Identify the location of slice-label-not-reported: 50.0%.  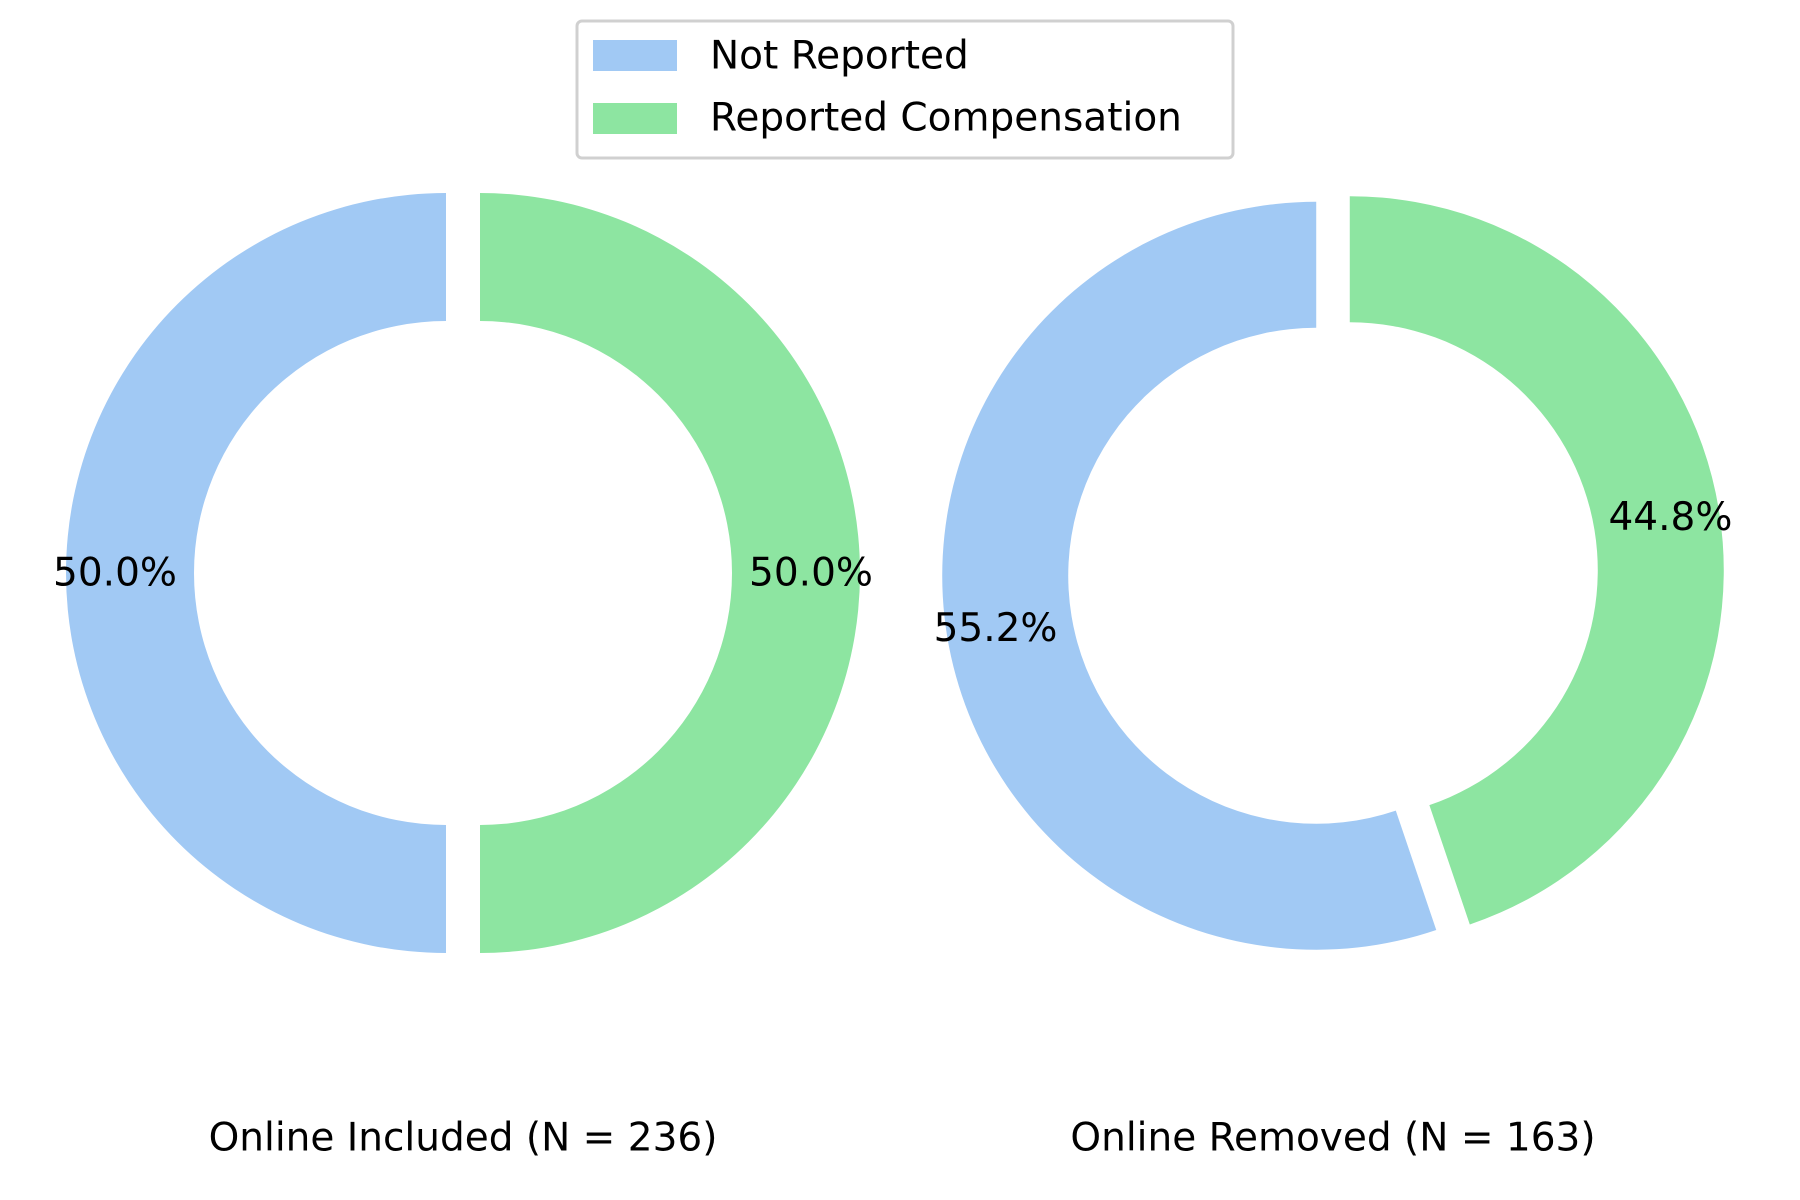
(115, 573).